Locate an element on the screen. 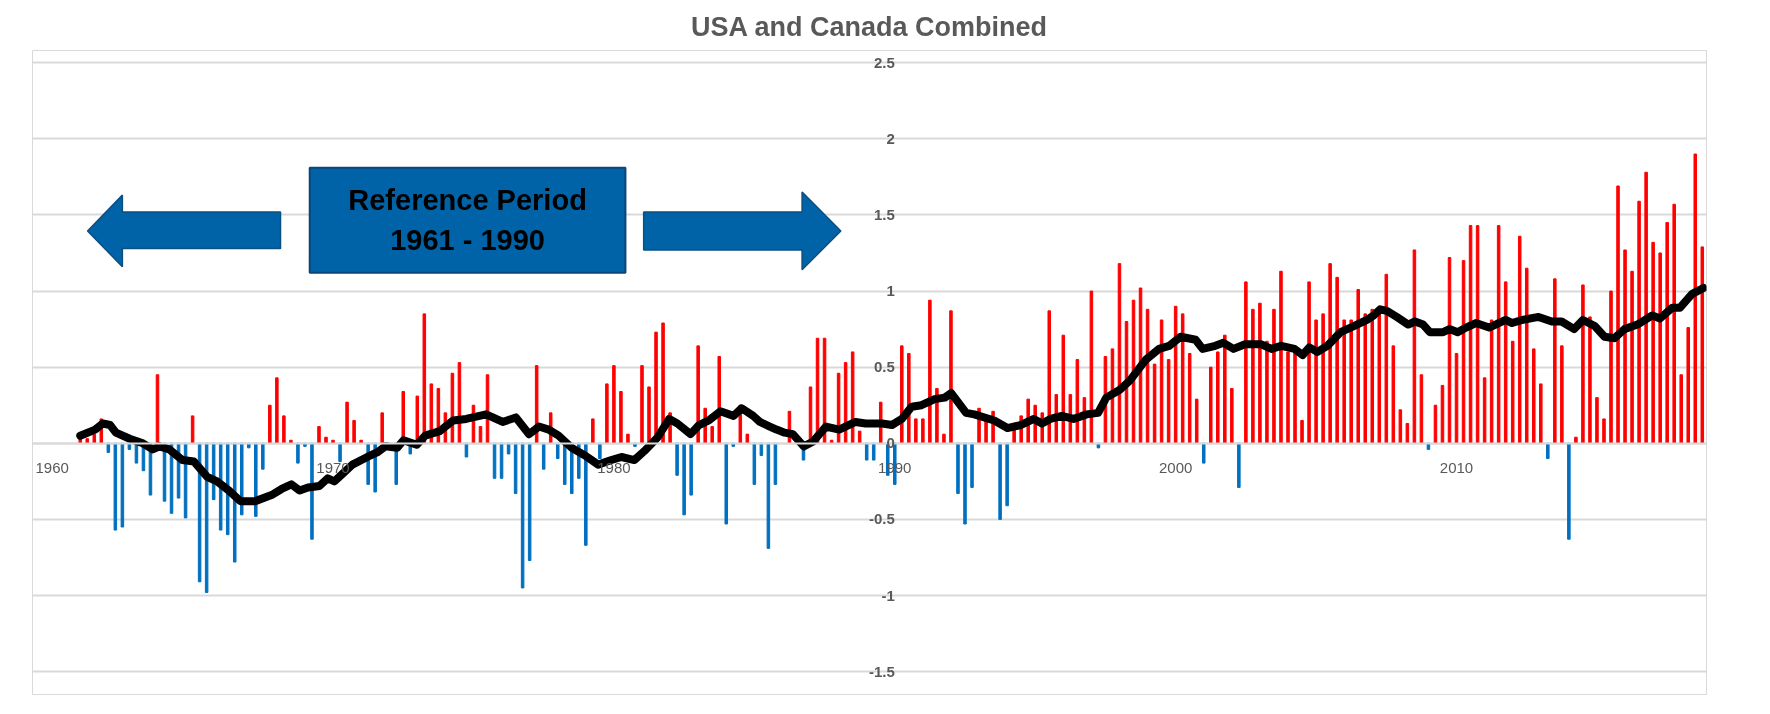  y-tick-label: 1 is located at coordinates (890, 291).